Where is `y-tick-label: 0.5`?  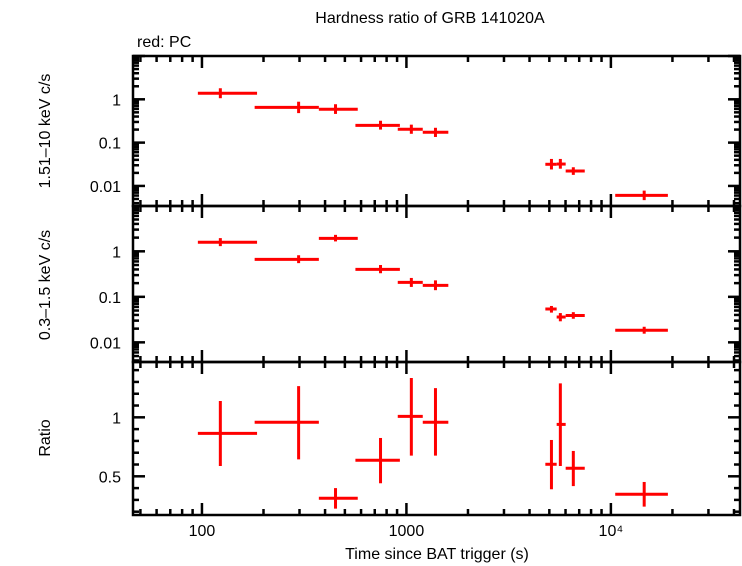
y-tick-label: 0.5 is located at coordinates (110, 477).